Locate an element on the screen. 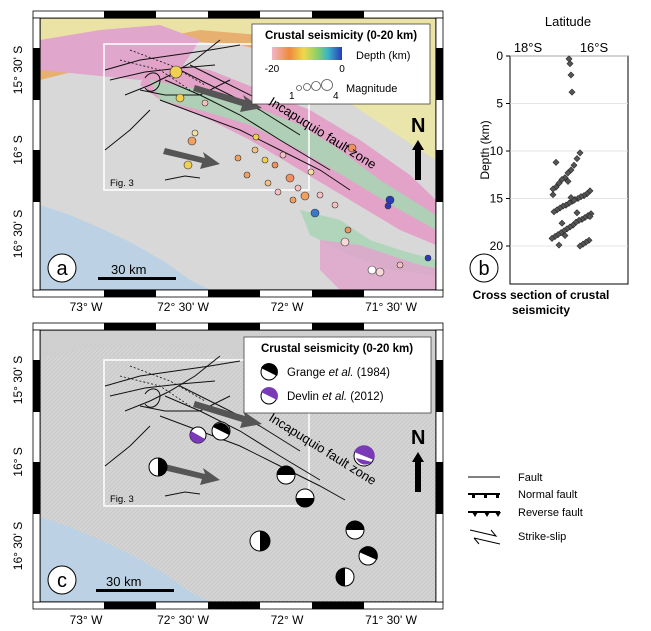 The width and height of the screenshot is (651, 631). strike-slip-arrow-c-n is located at coordinates (227, 414).